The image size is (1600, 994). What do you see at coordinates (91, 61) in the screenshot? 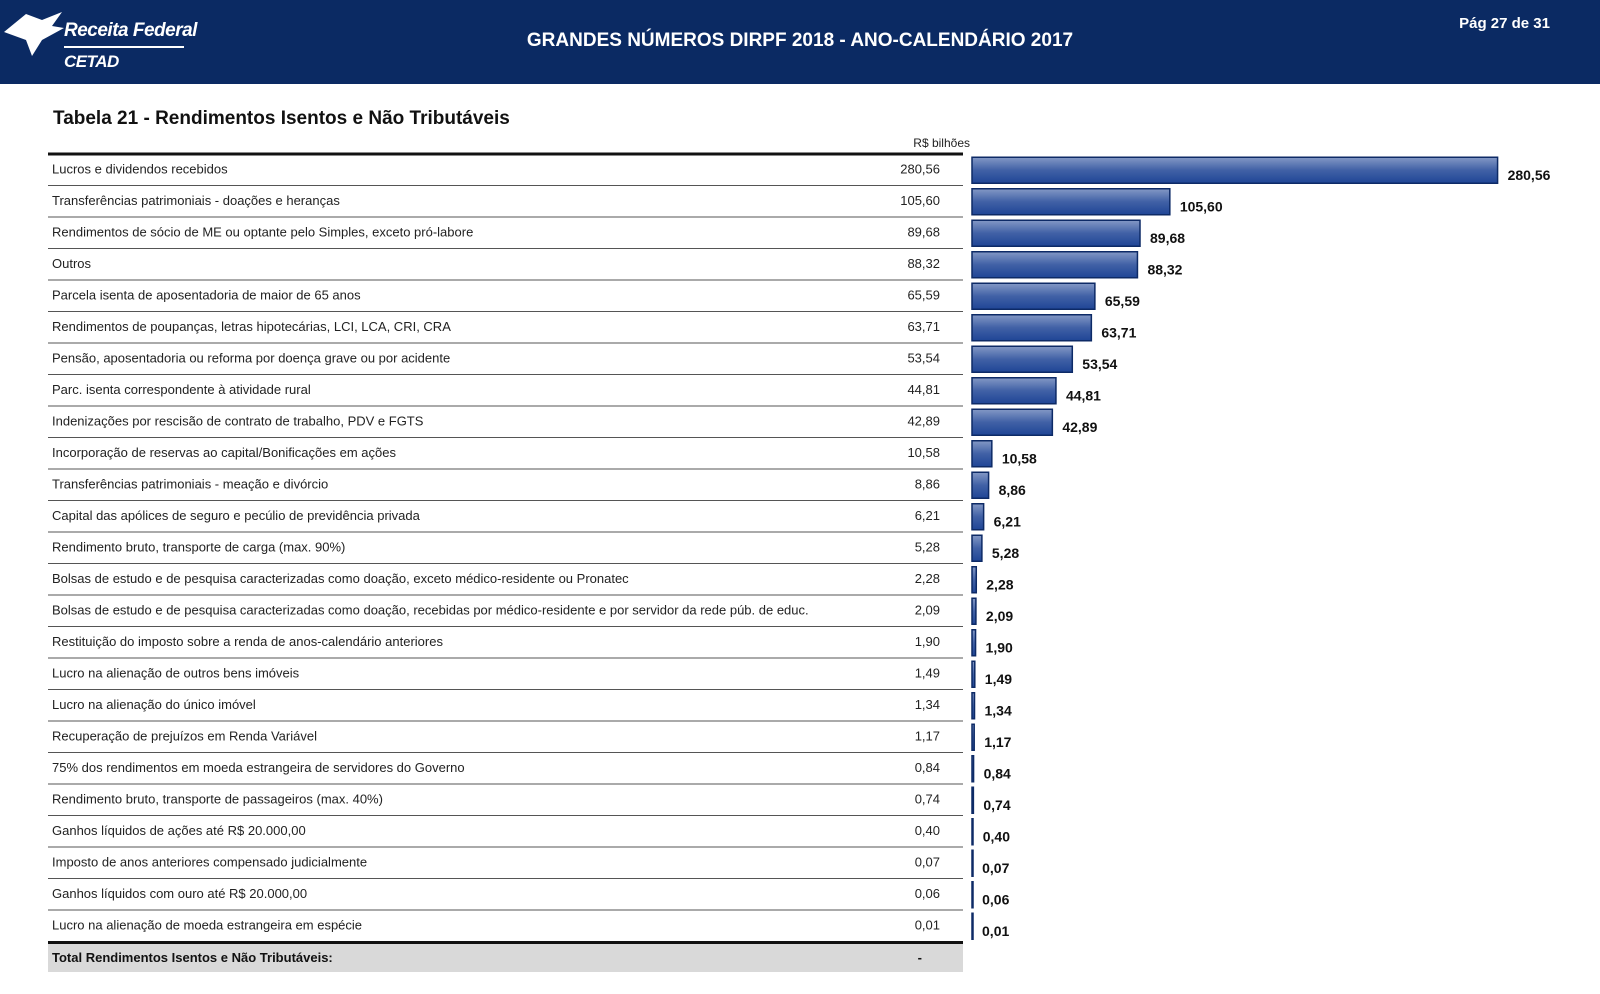
I see `logo-unit: CETAD` at bounding box center [91, 61].